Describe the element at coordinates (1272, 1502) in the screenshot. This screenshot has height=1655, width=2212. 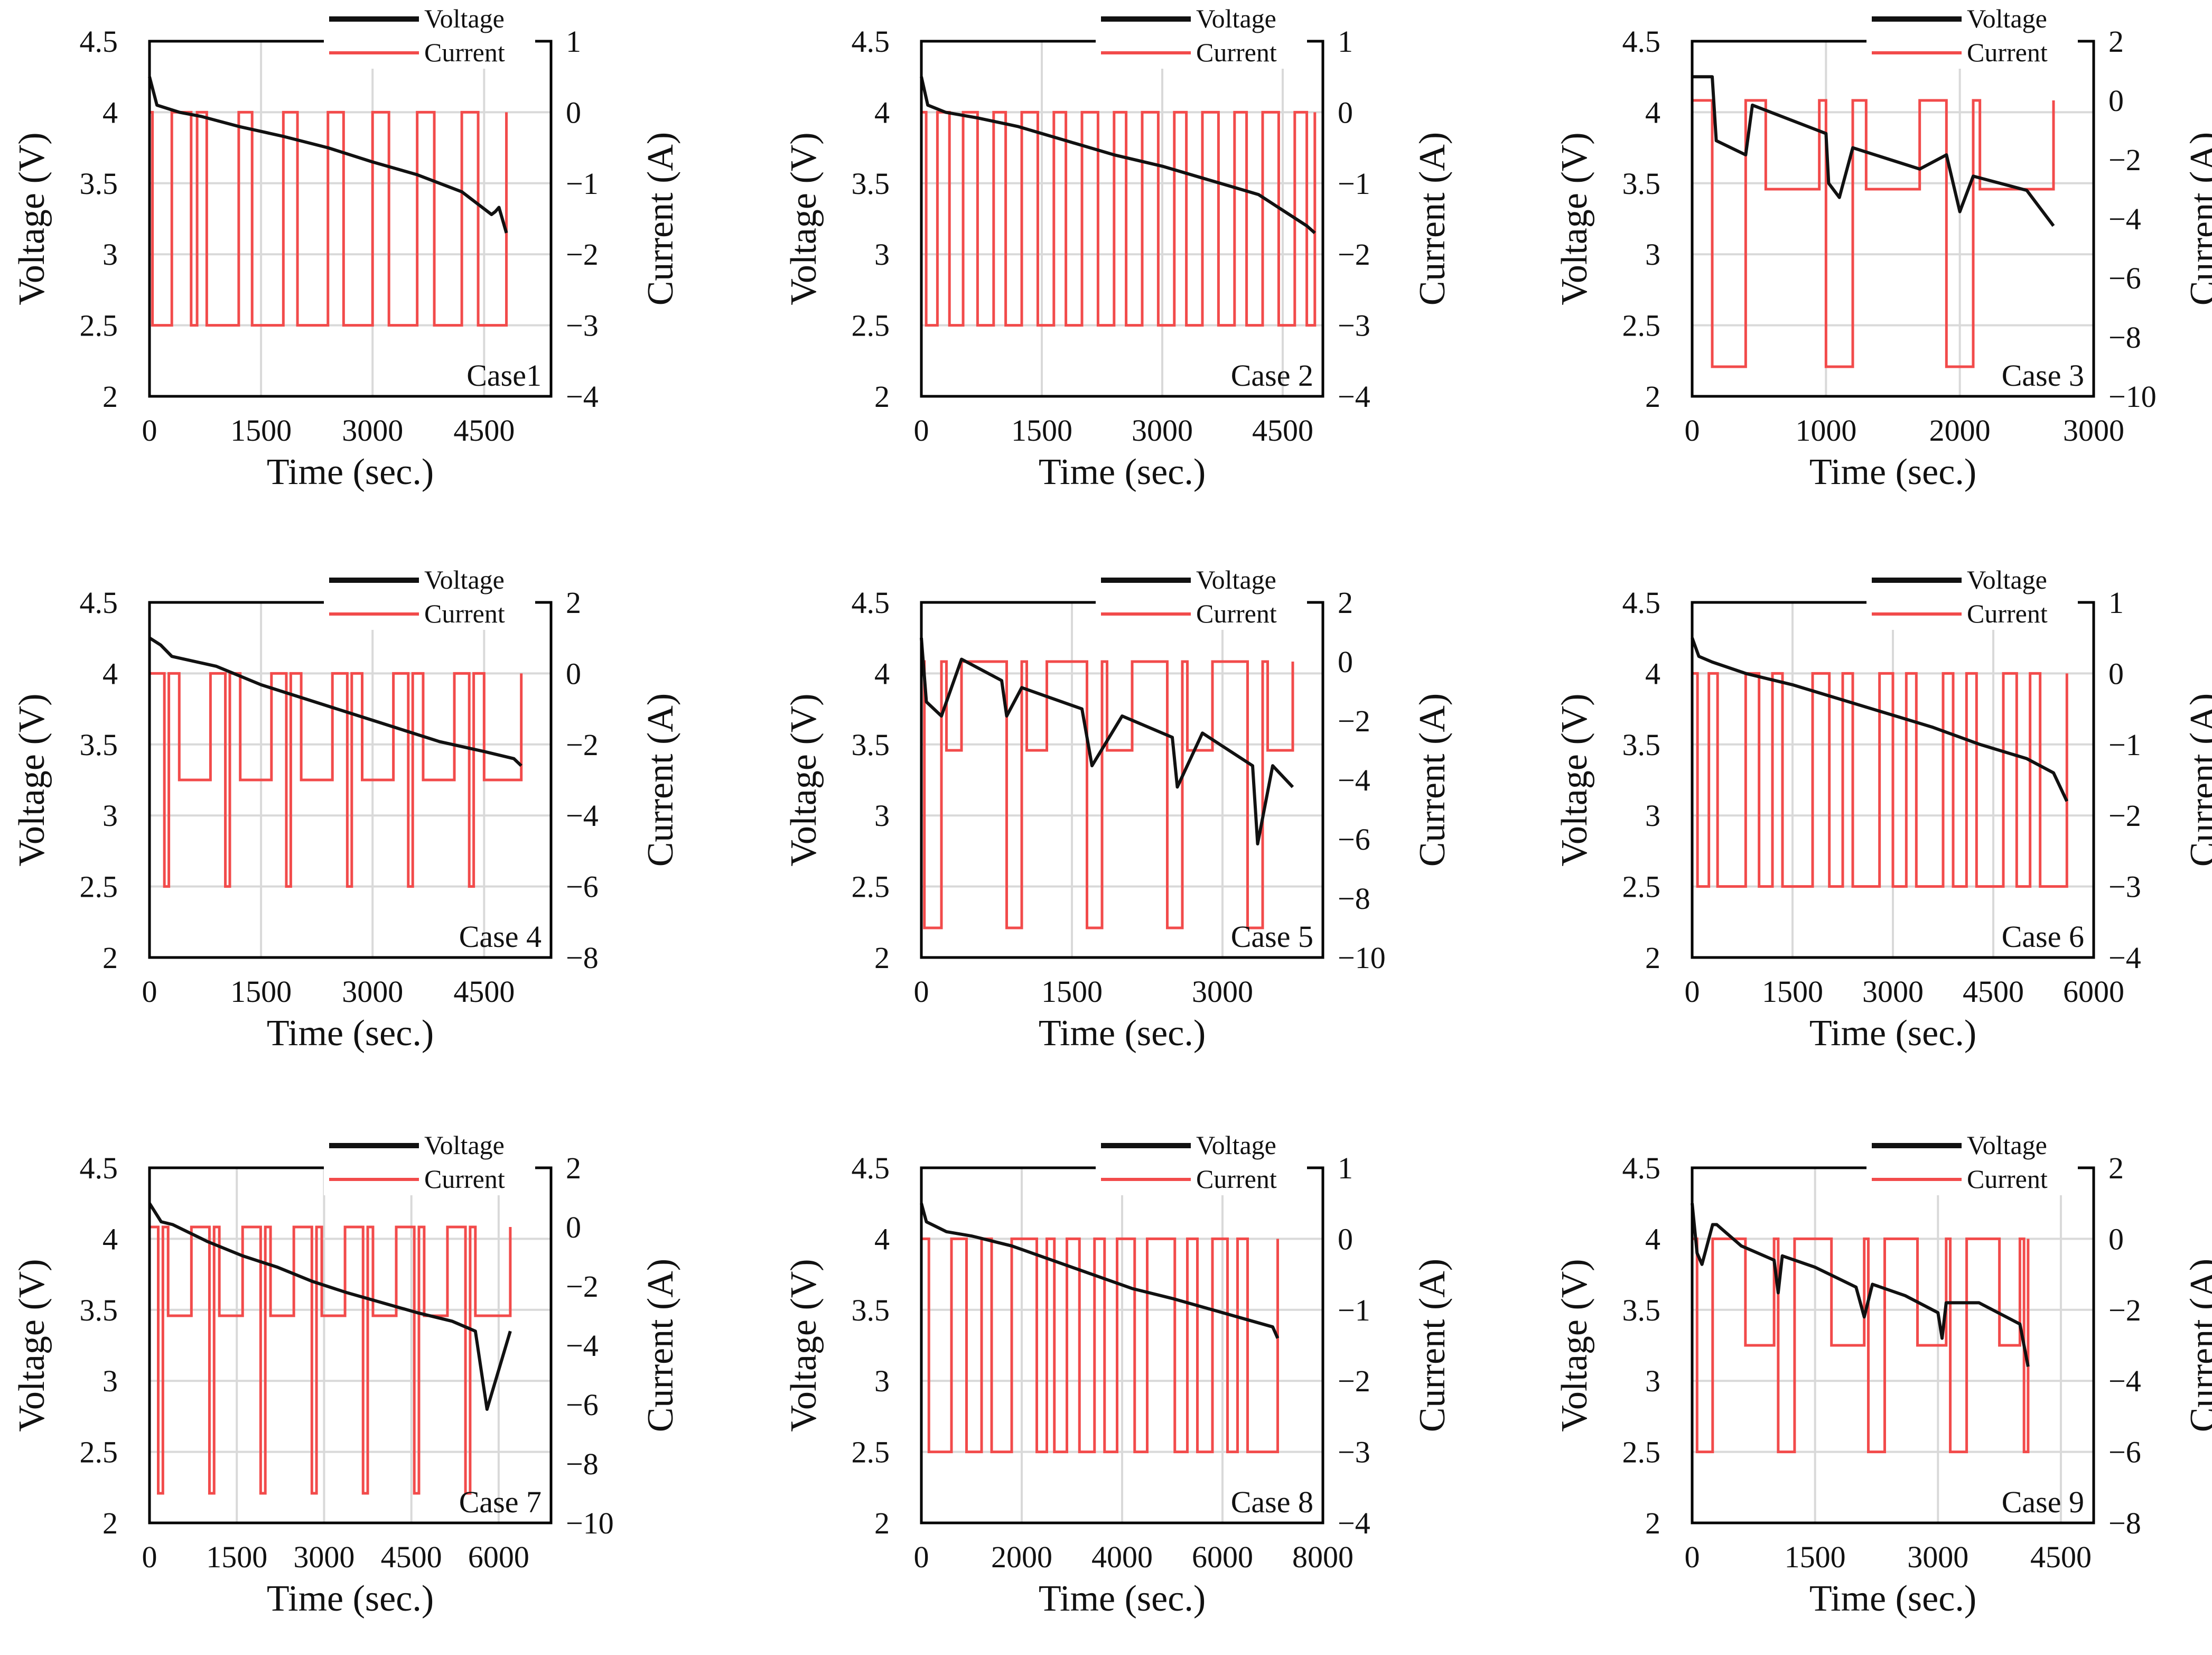
I see `case-label: Case 8` at that location.